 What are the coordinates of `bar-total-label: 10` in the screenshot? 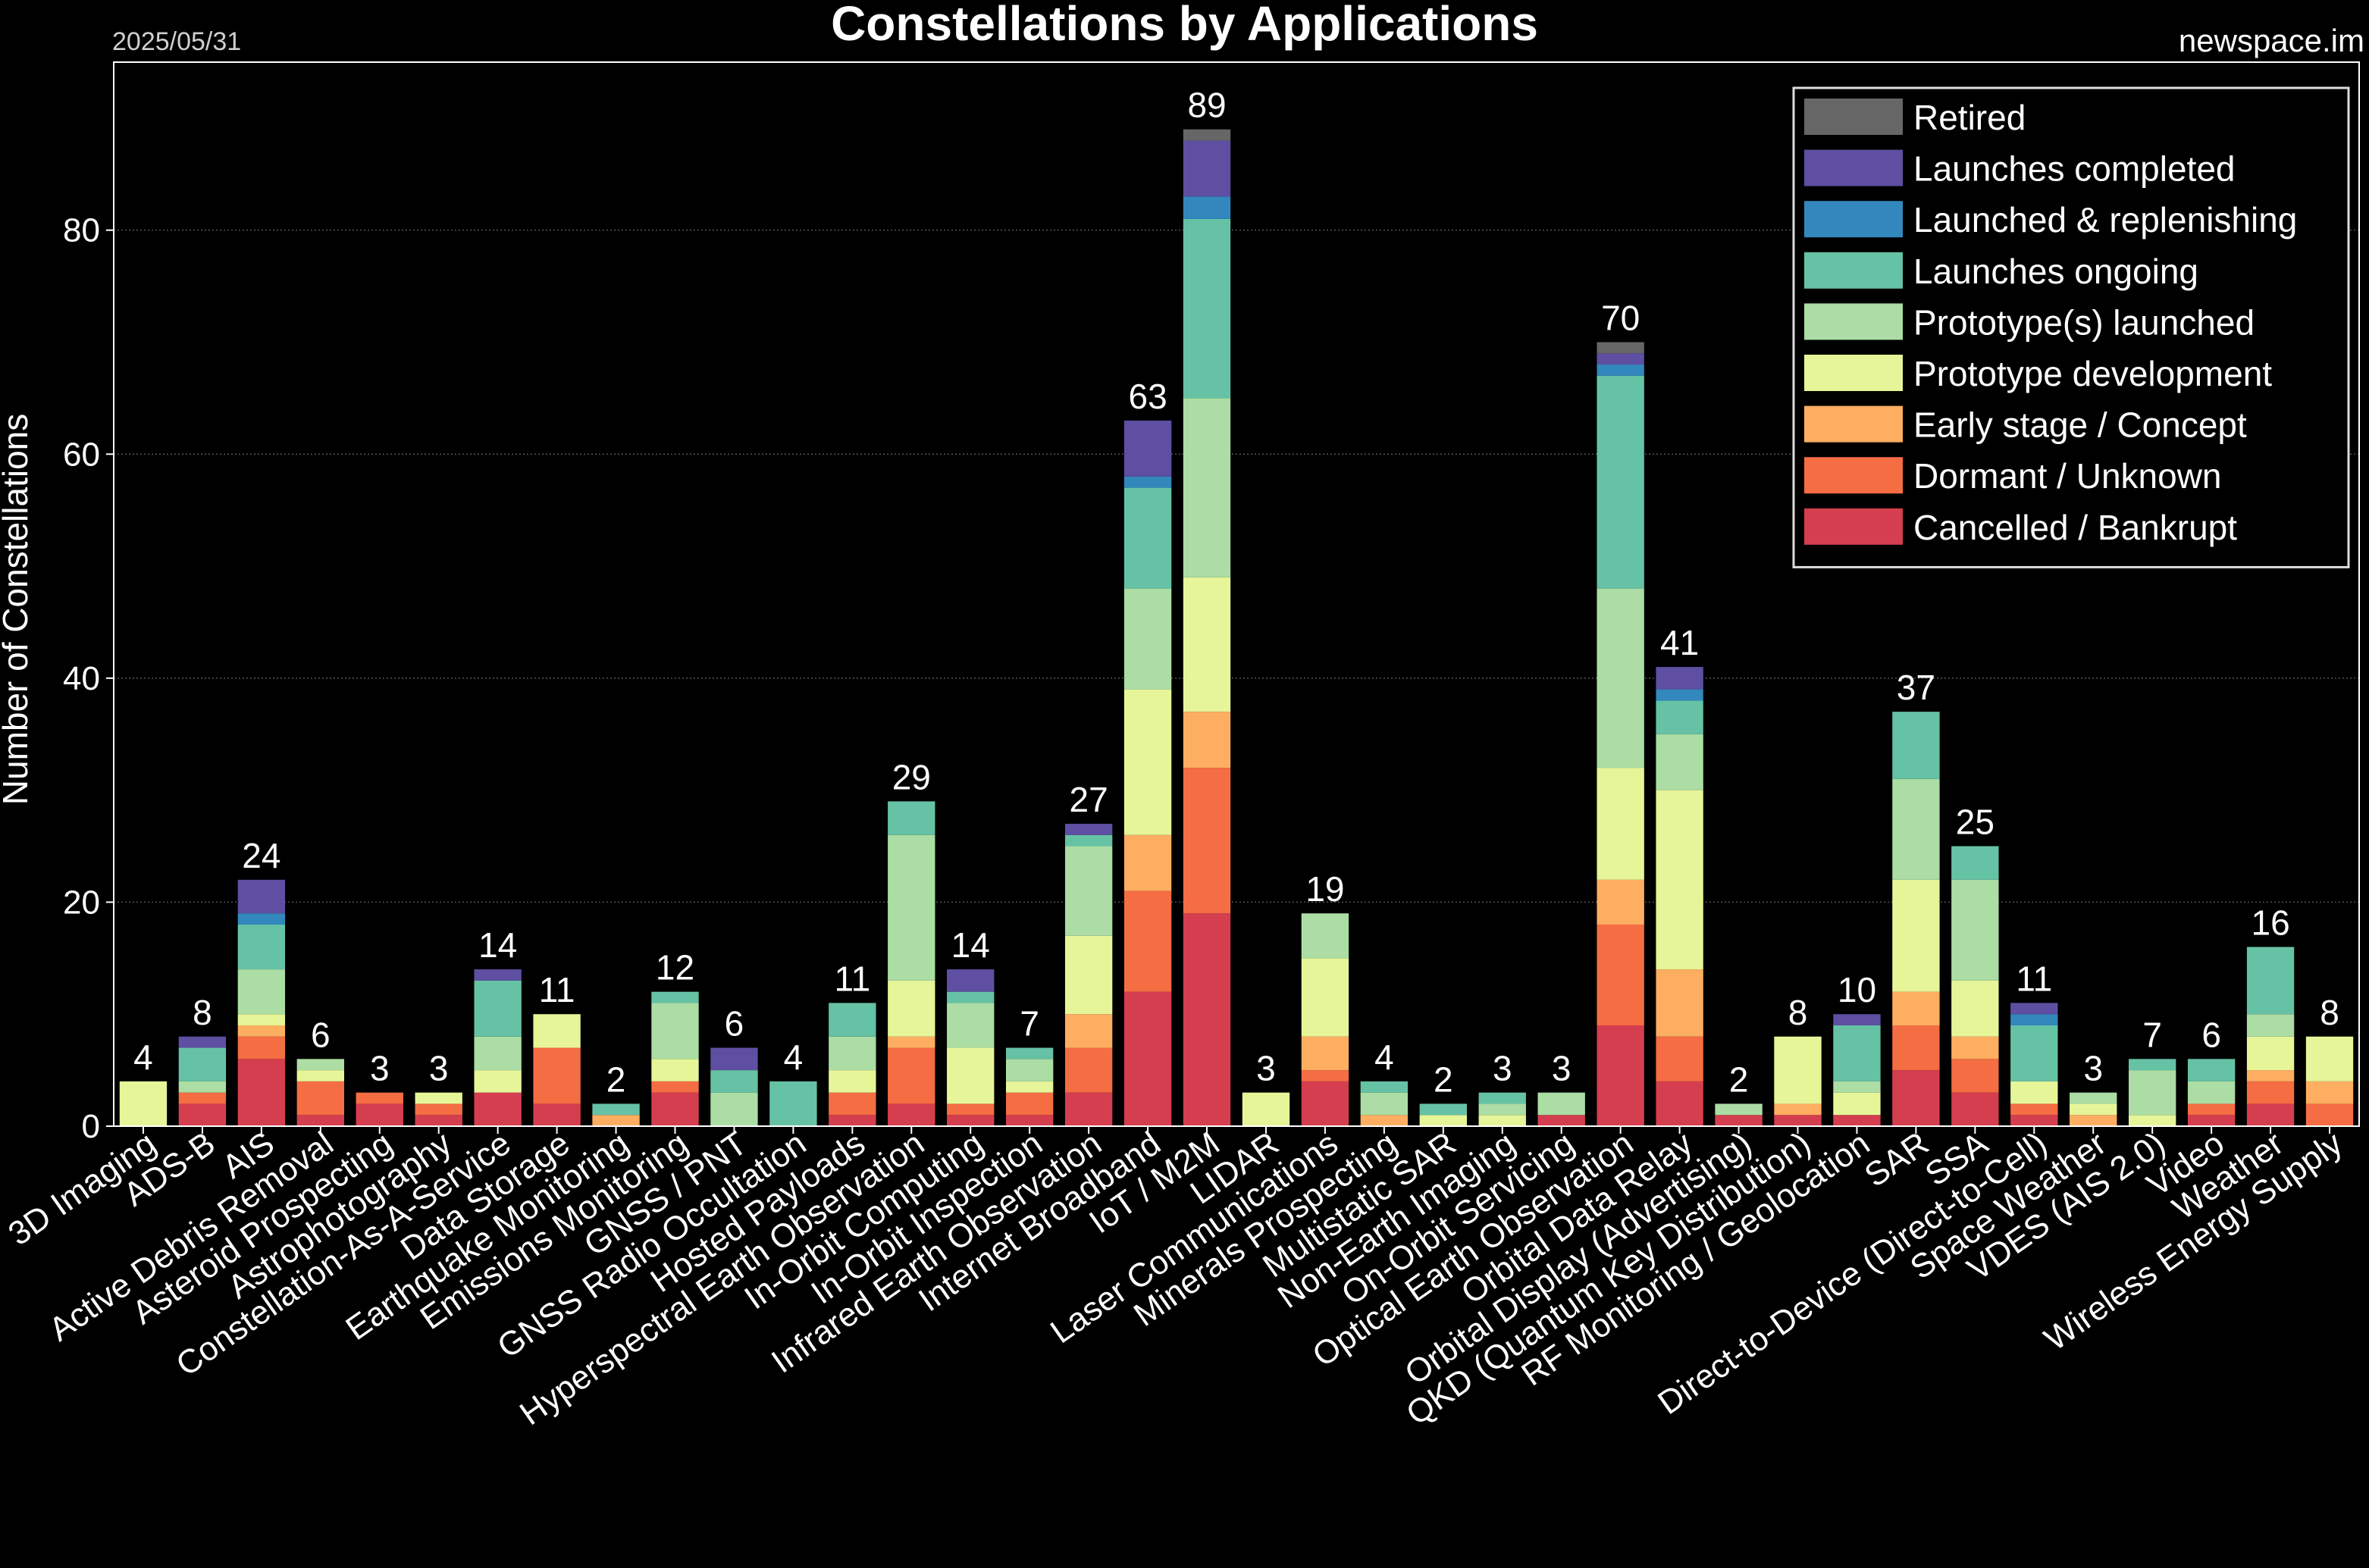 It's located at (1857, 989).